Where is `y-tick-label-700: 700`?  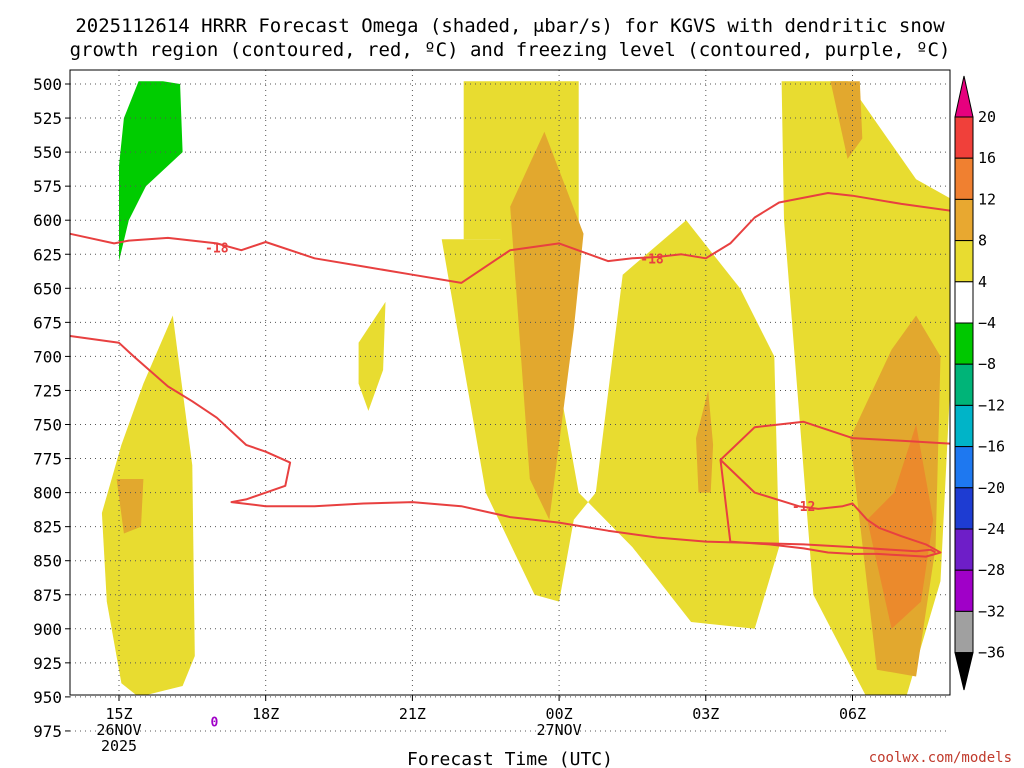 y-tick-label-700: 700 is located at coordinates (47, 356).